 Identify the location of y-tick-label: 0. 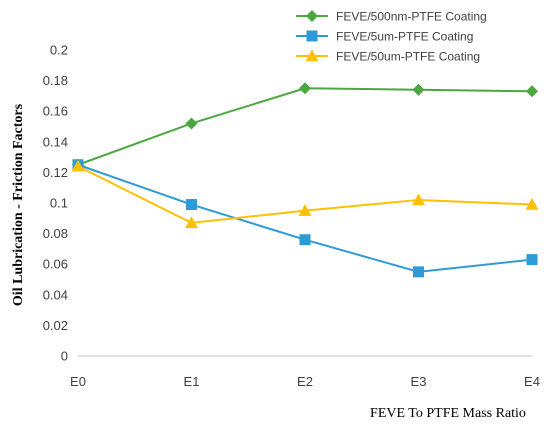
(64, 356).